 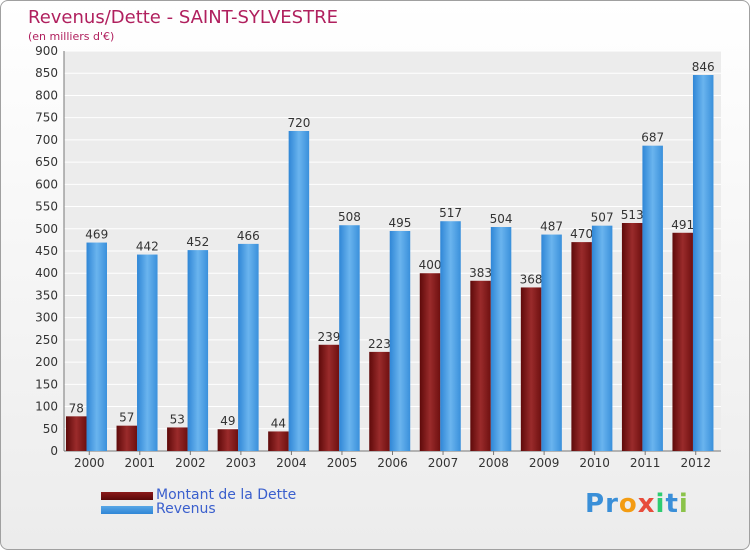 I want to click on y-tick-label: 500, so click(x=46, y=229).